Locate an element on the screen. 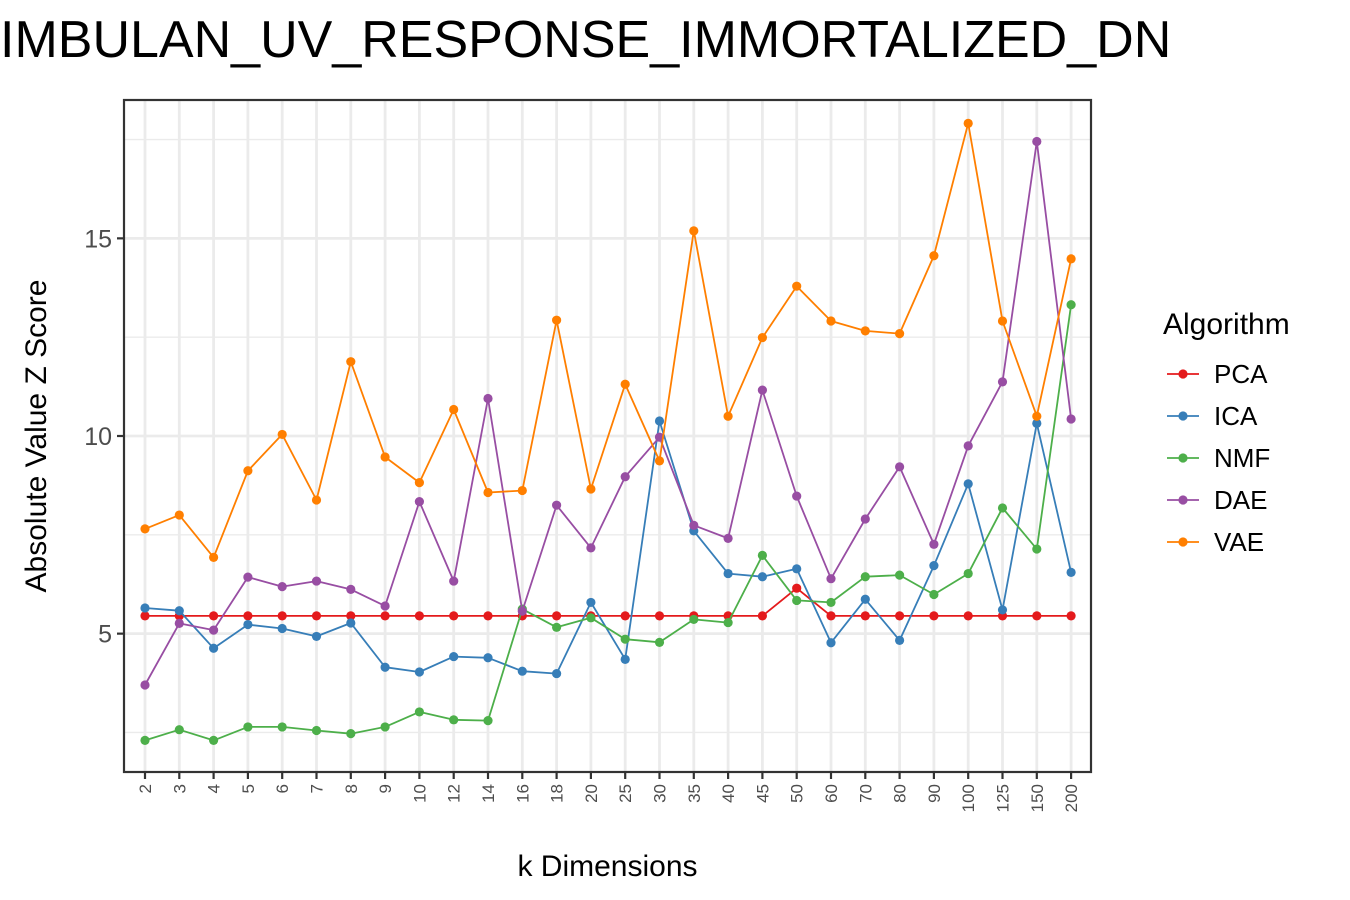  x-axis-label: k Dimensions is located at coordinates (607, 866).